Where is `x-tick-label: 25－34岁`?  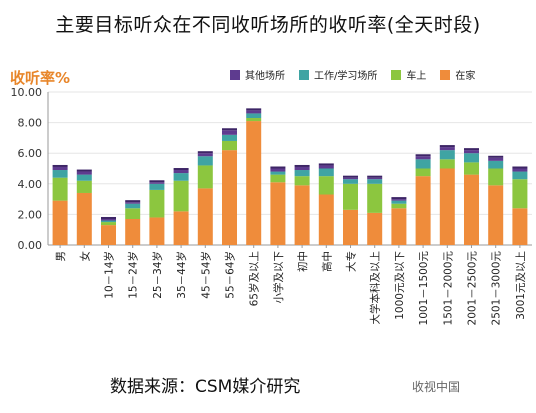
x-tick-label: 25－34岁 is located at coordinates (157, 275).